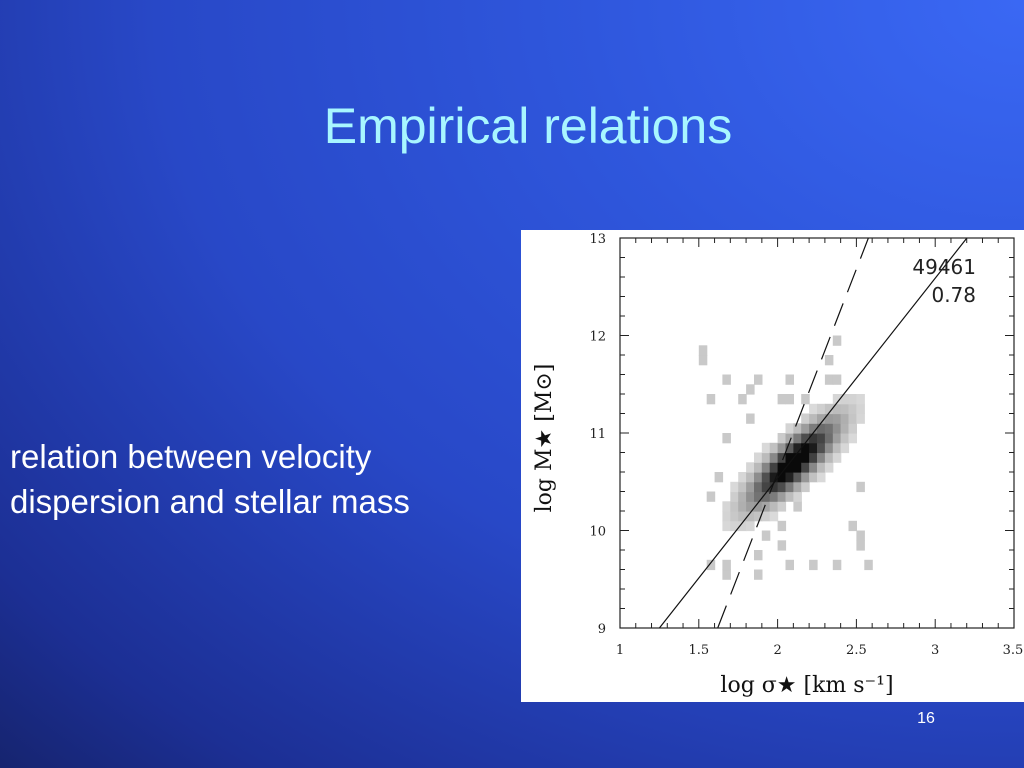 This screenshot has height=768, width=1024. I want to click on x-tick-label: 3.5, so click(1013, 650).